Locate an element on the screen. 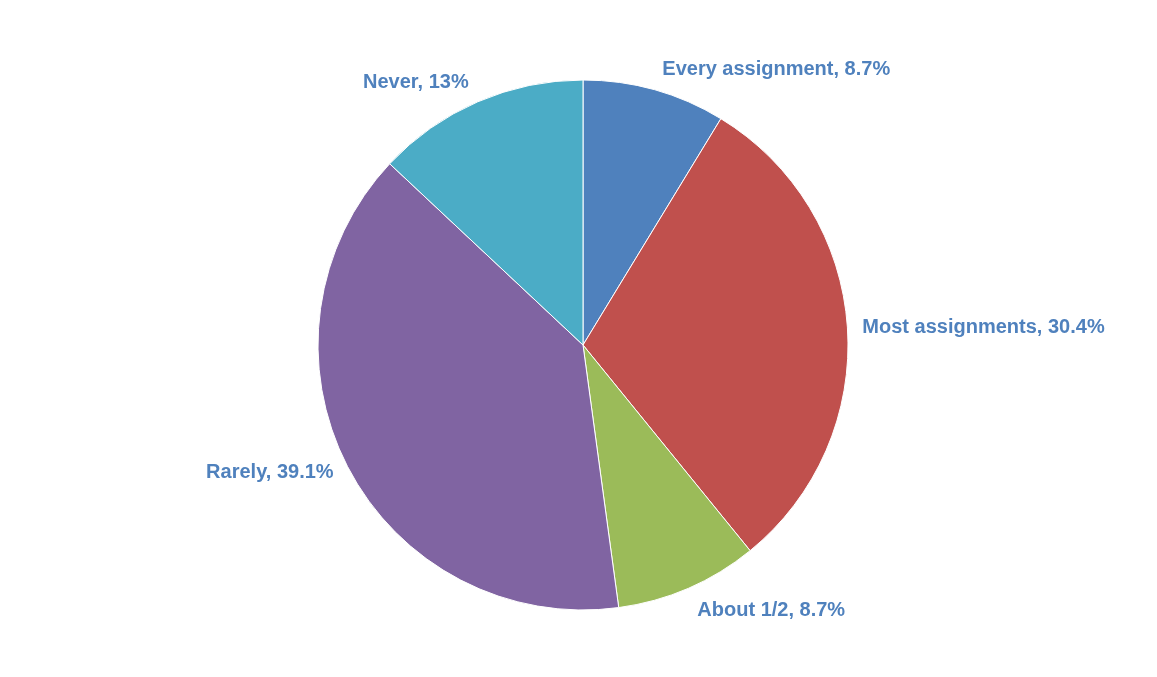 This screenshot has height=677, width=1157. slice-label: Rarely, 39.1% is located at coordinates (270, 471).